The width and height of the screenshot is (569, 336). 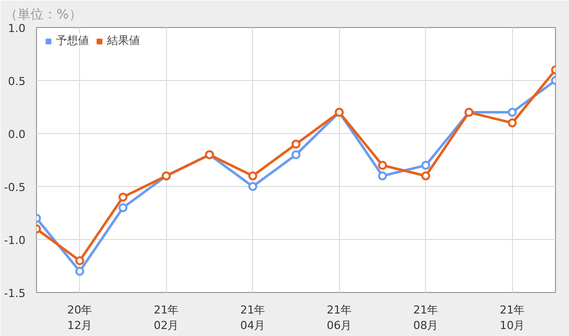 What do you see at coordinates (166, 318) in the screenshot?
I see `x-tick-label: 21年 02月` at bounding box center [166, 318].